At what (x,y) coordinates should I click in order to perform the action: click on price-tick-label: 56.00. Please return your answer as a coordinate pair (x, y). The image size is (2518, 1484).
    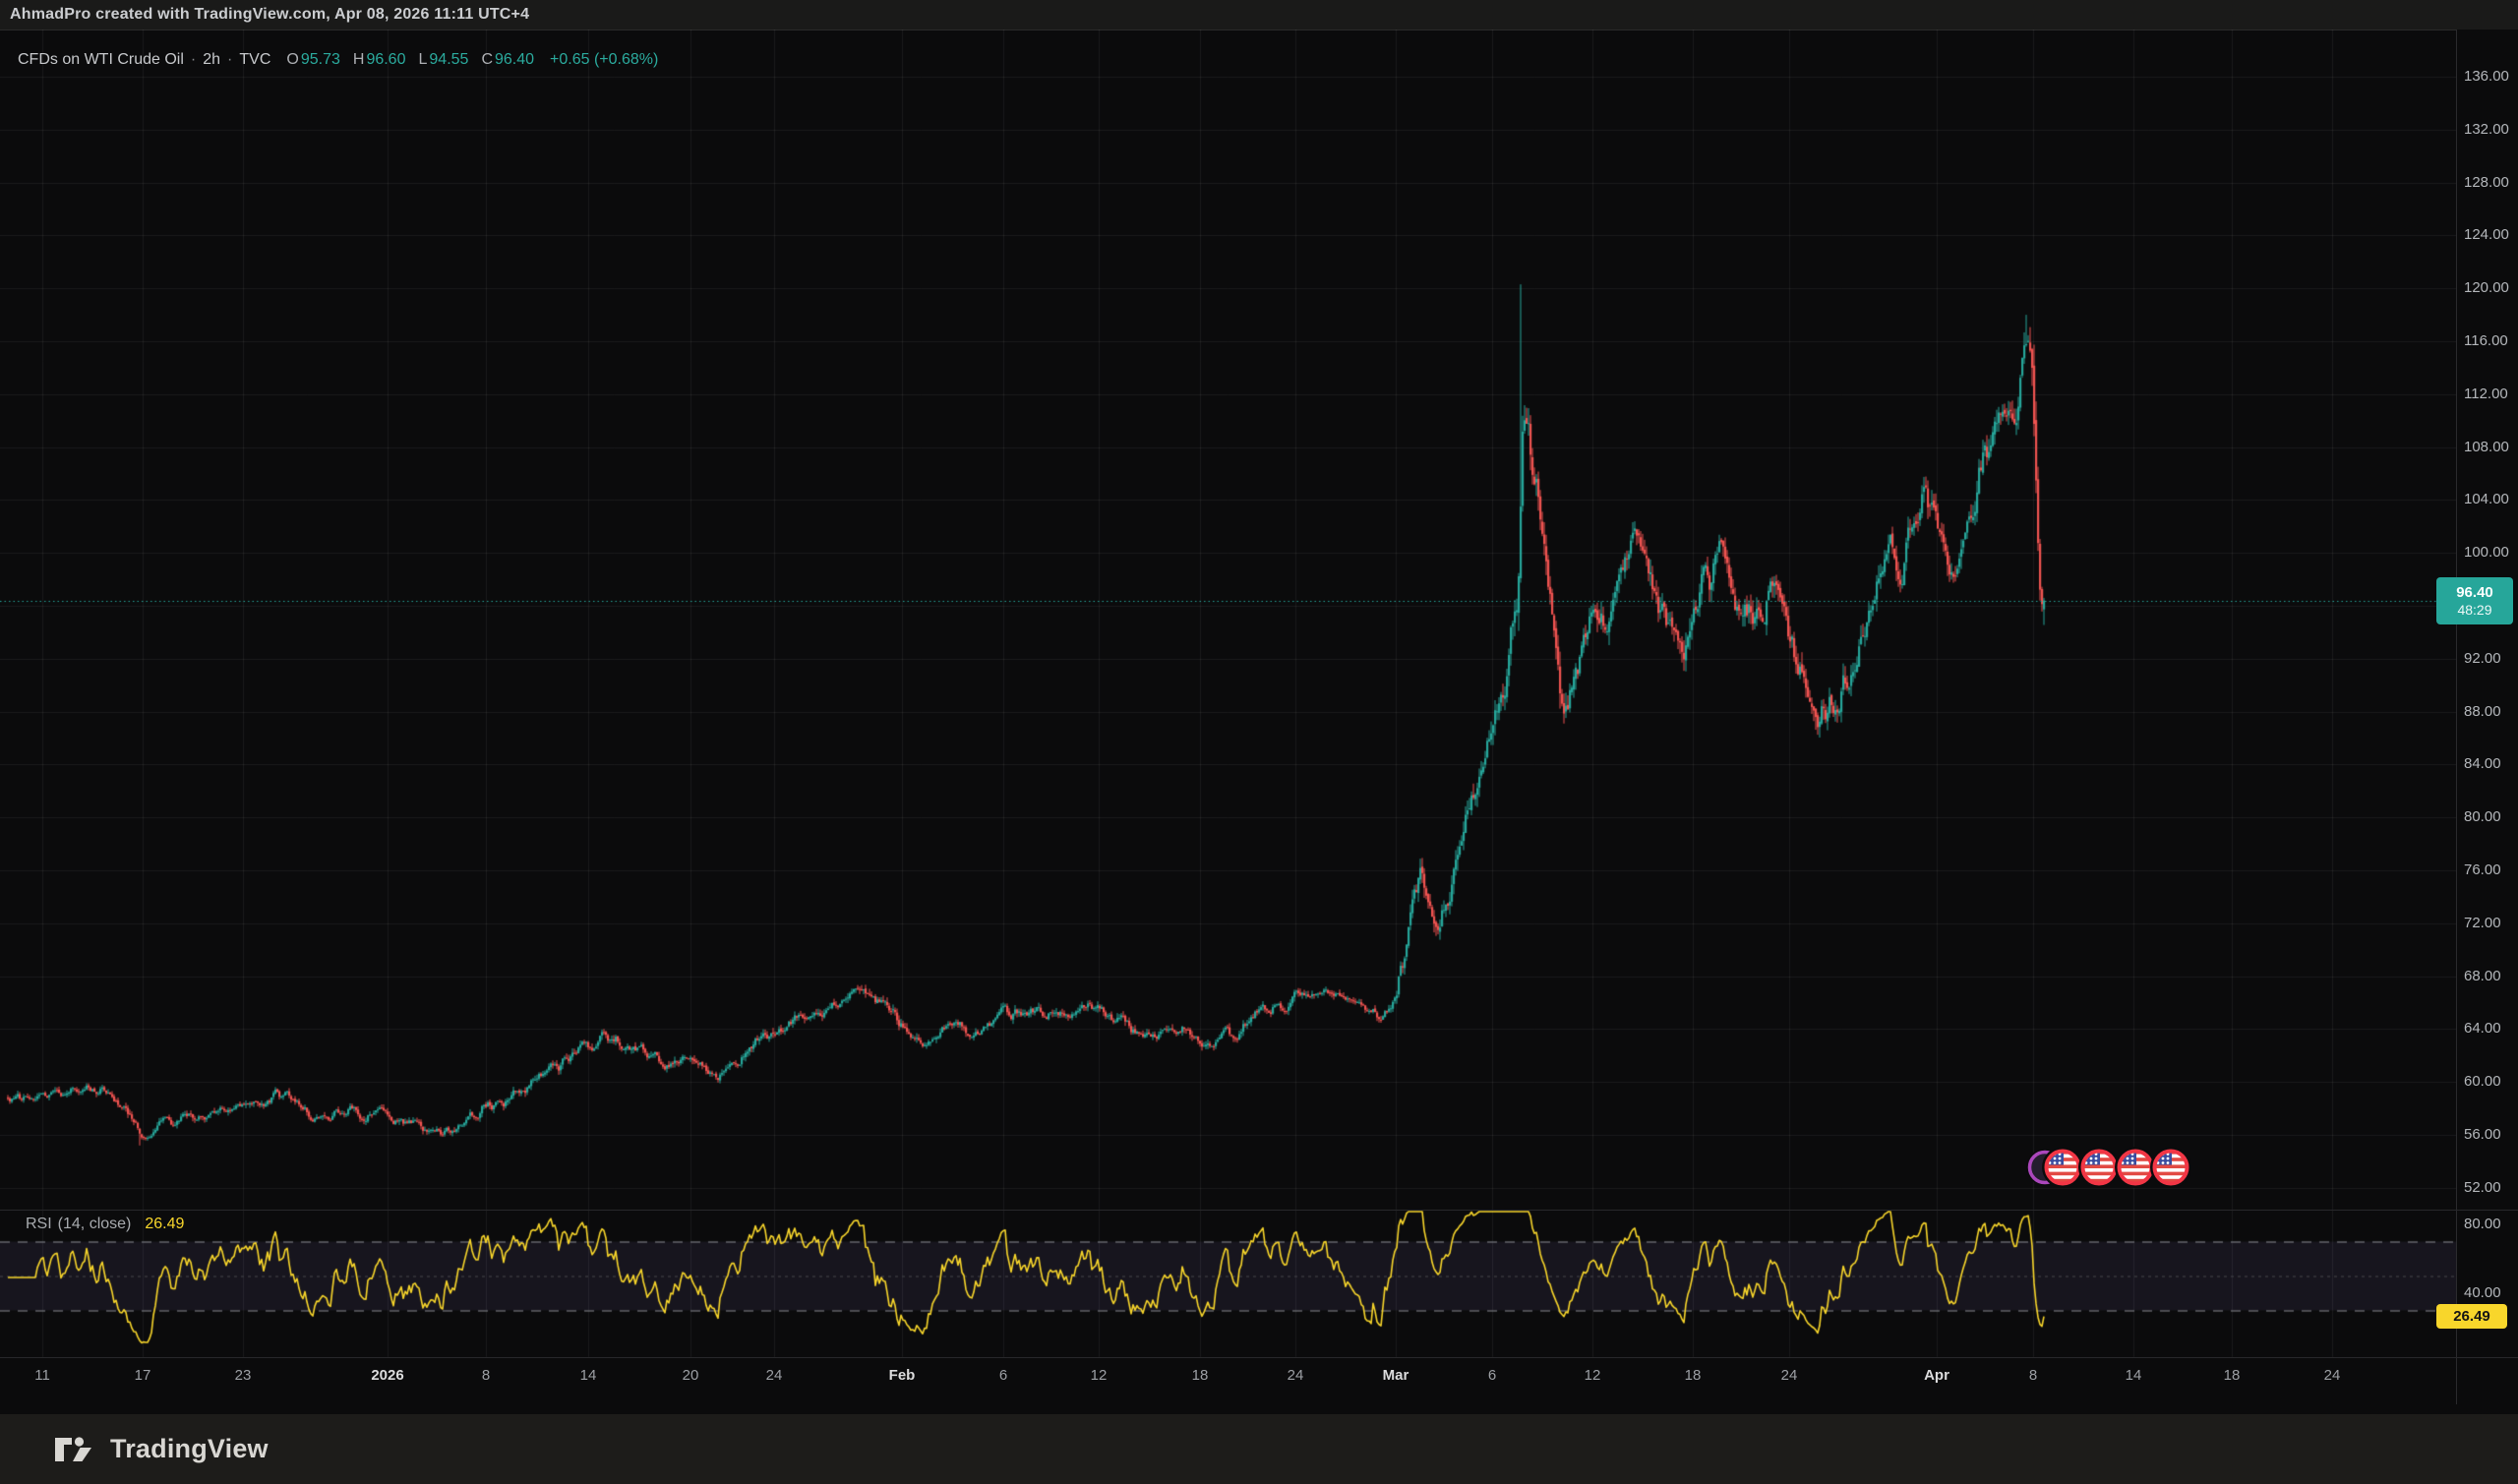
    Looking at the image, I should click on (2483, 1135).